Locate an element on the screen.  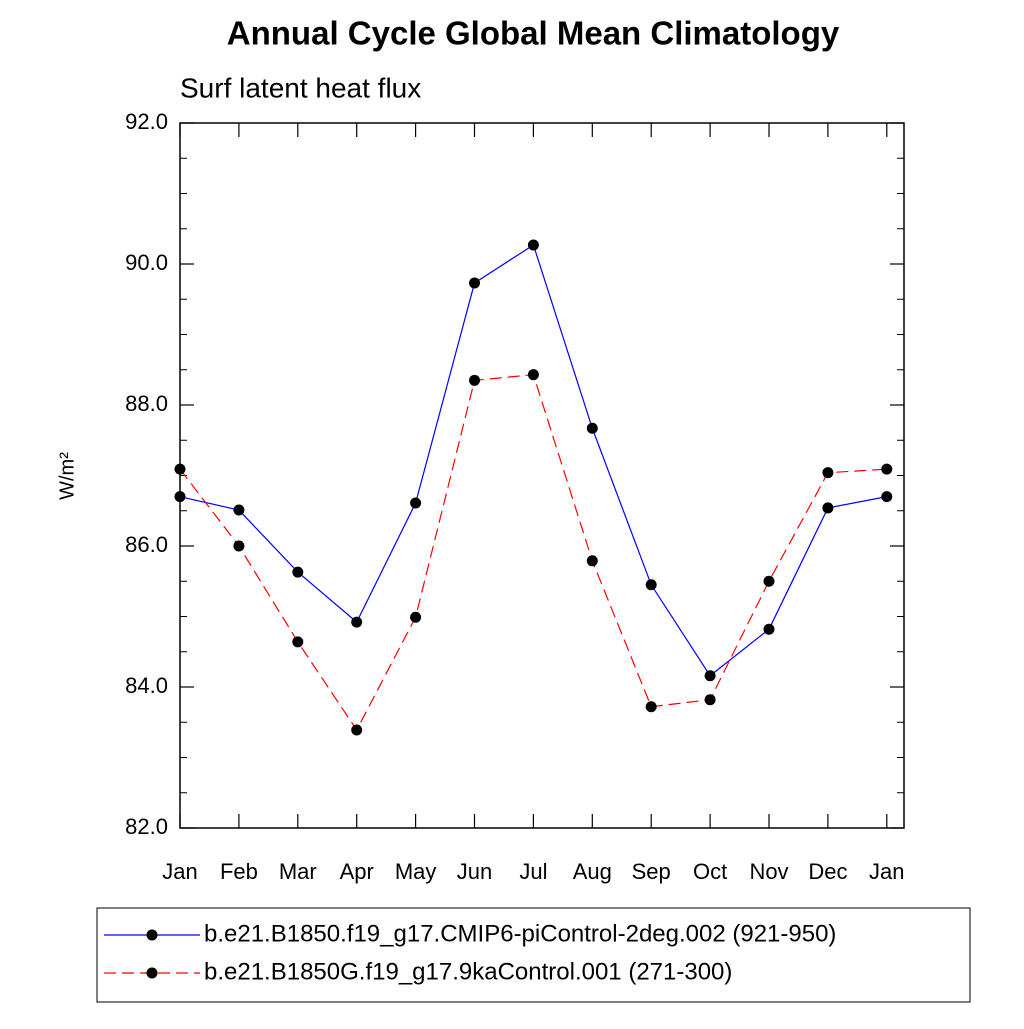
x-tick-label: Apr is located at coordinates (357, 871).